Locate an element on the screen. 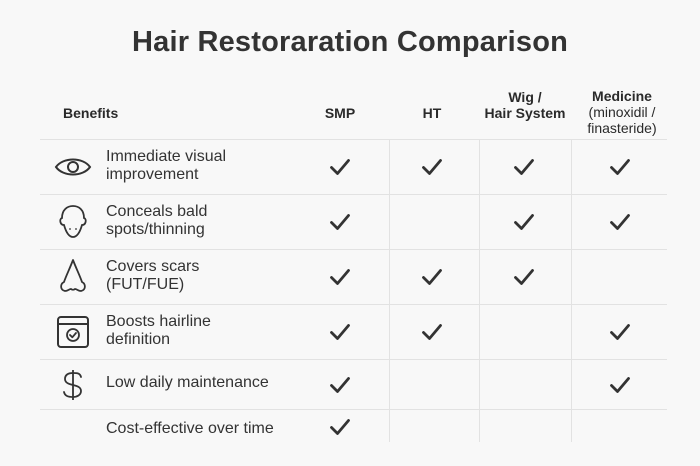 This screenshot has height=466, width=700. eye-icon is located at coordinates (73, 167).